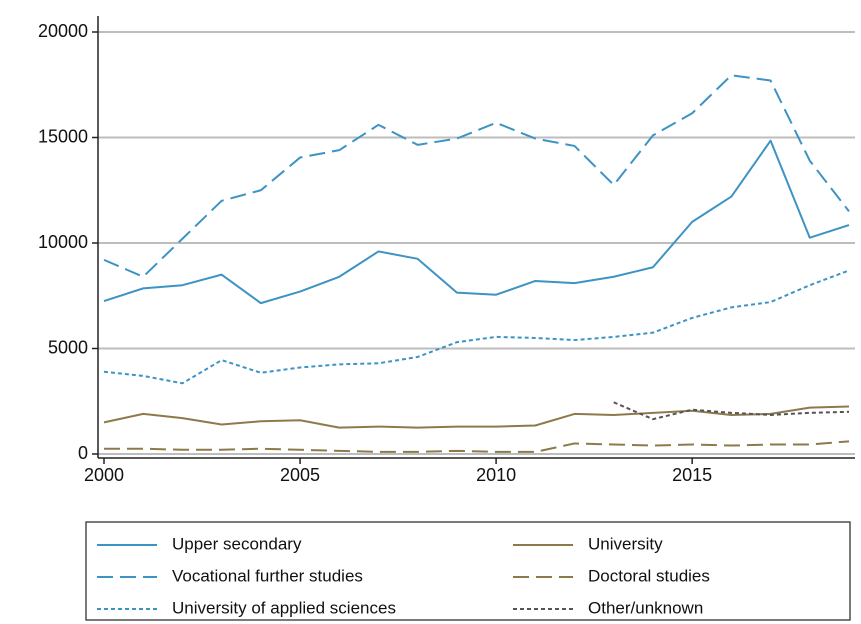 The height and width of the screenshot is (624, 861). Describe the element at coordinates (237, 543) in the screenshot. I see `legend-label: Upper secondary` at that location.